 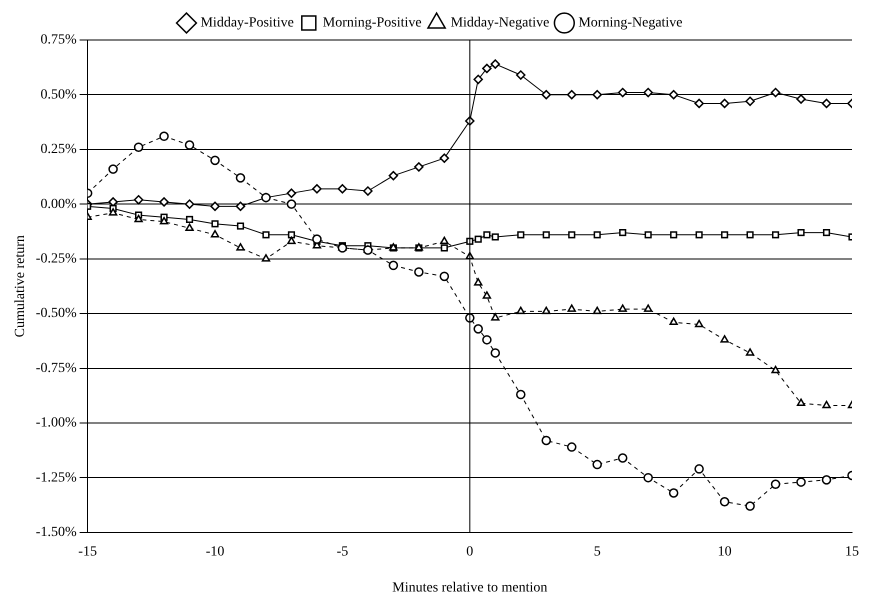 I want to click on x-tick-label: -5, so click(x=342, y=552).